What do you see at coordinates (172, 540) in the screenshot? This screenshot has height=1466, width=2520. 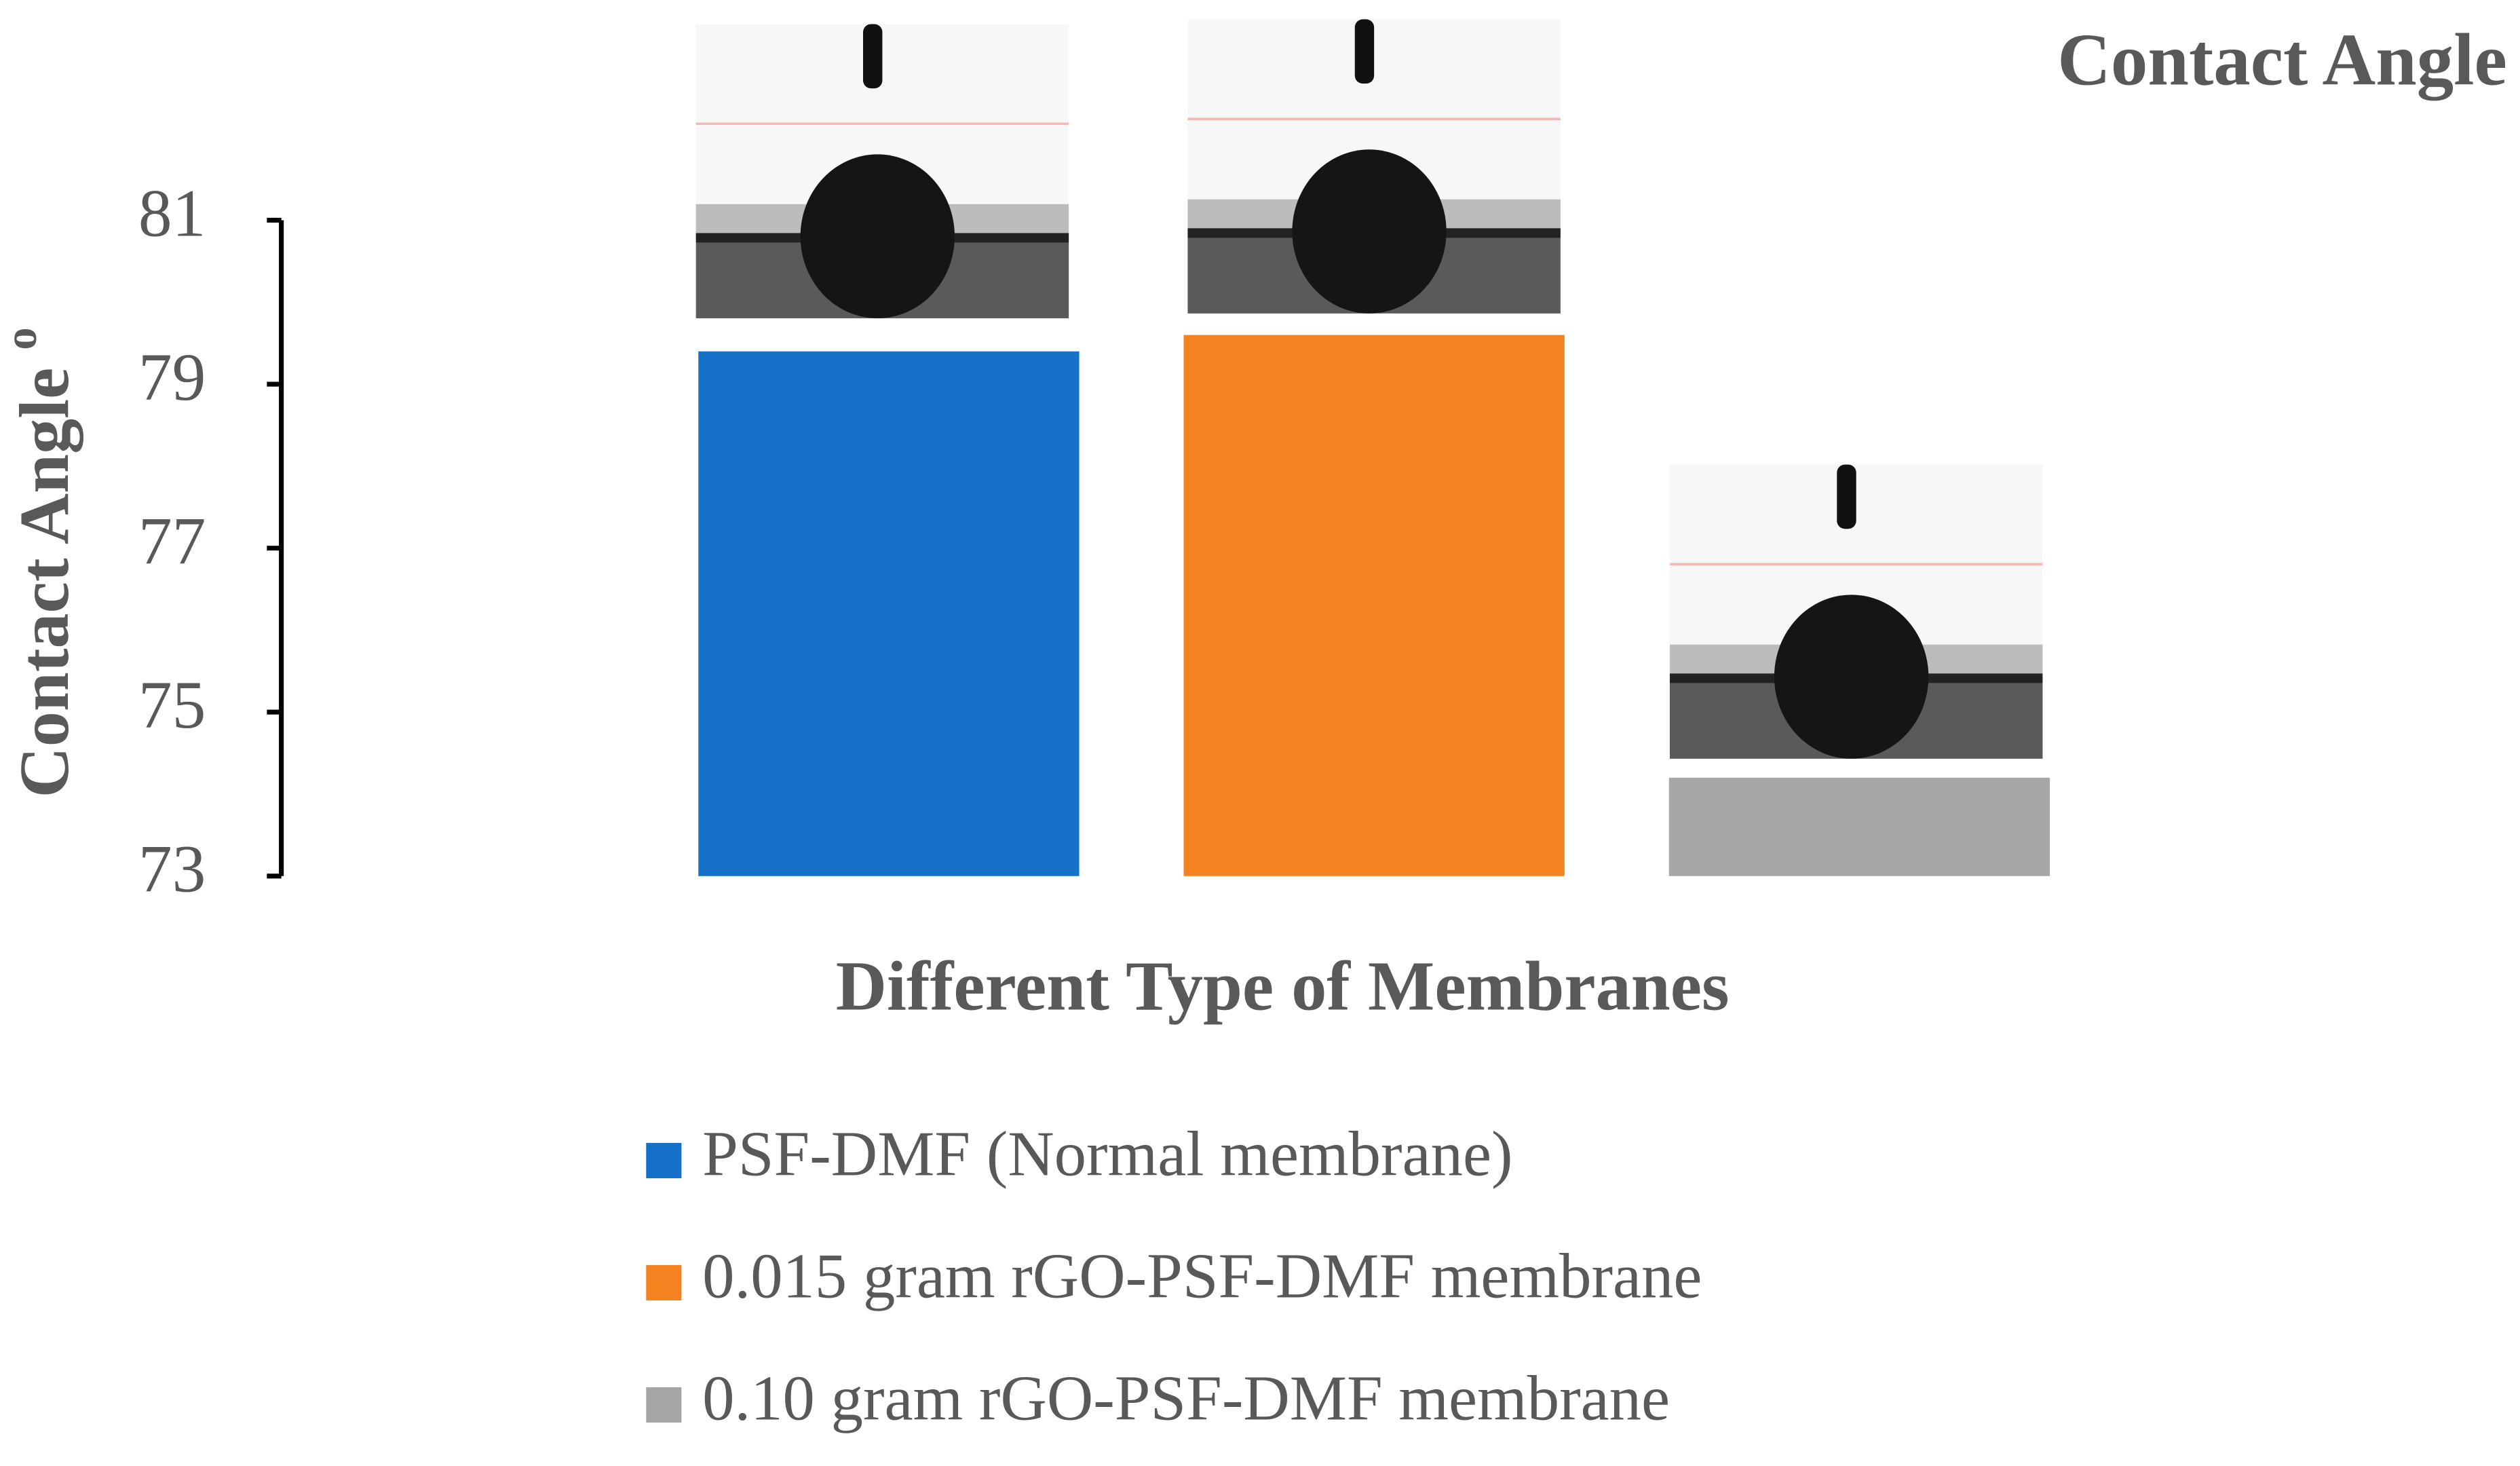 I see `y-tick-label: 77` at bounding box center [172, 540].